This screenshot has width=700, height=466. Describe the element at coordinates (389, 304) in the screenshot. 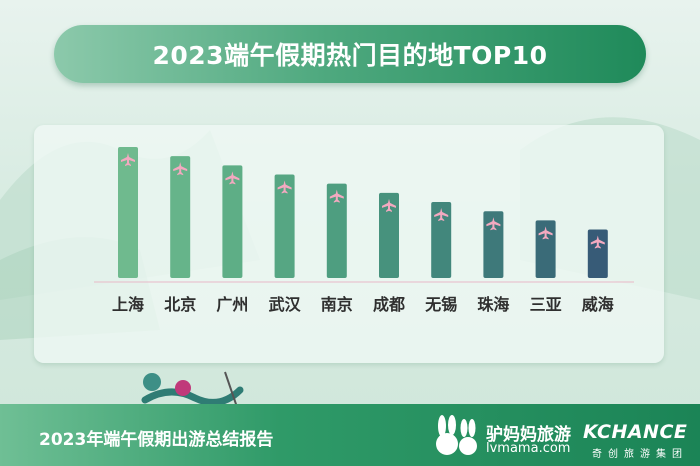

I see `category-label: 成都` at that location.